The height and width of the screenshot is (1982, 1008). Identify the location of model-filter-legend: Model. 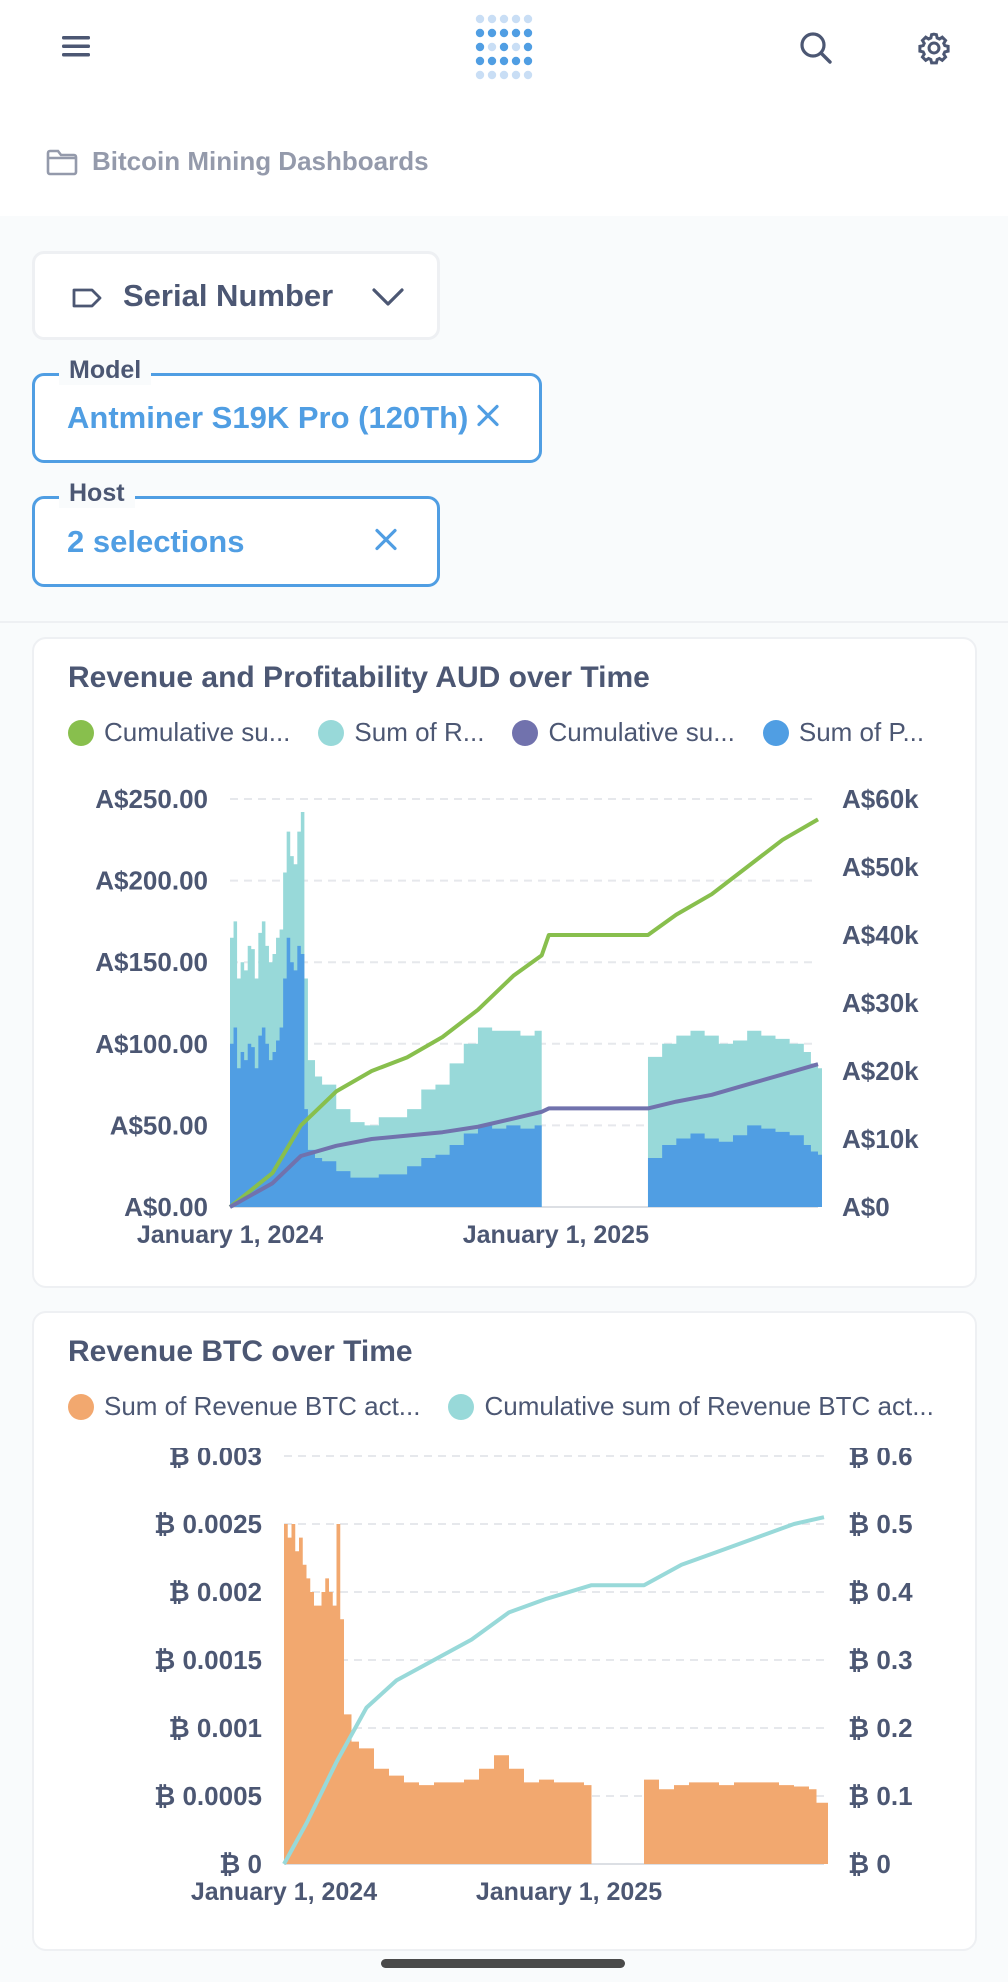
(105, 370).